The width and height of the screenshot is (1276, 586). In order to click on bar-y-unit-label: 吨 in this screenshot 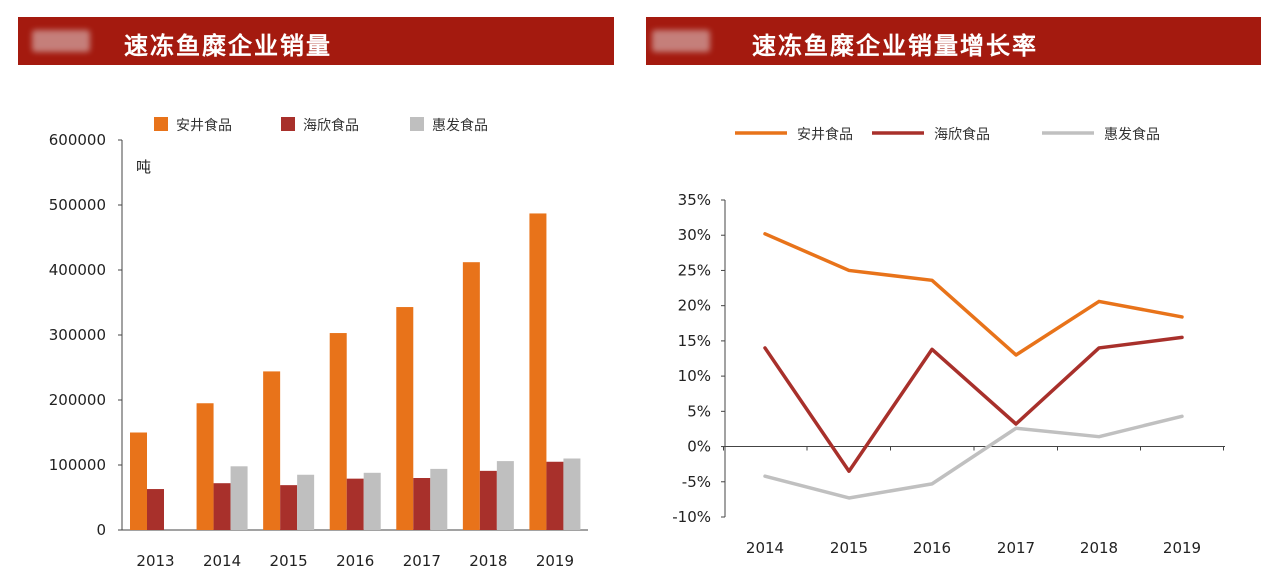, I will do `click(143, 167)`.